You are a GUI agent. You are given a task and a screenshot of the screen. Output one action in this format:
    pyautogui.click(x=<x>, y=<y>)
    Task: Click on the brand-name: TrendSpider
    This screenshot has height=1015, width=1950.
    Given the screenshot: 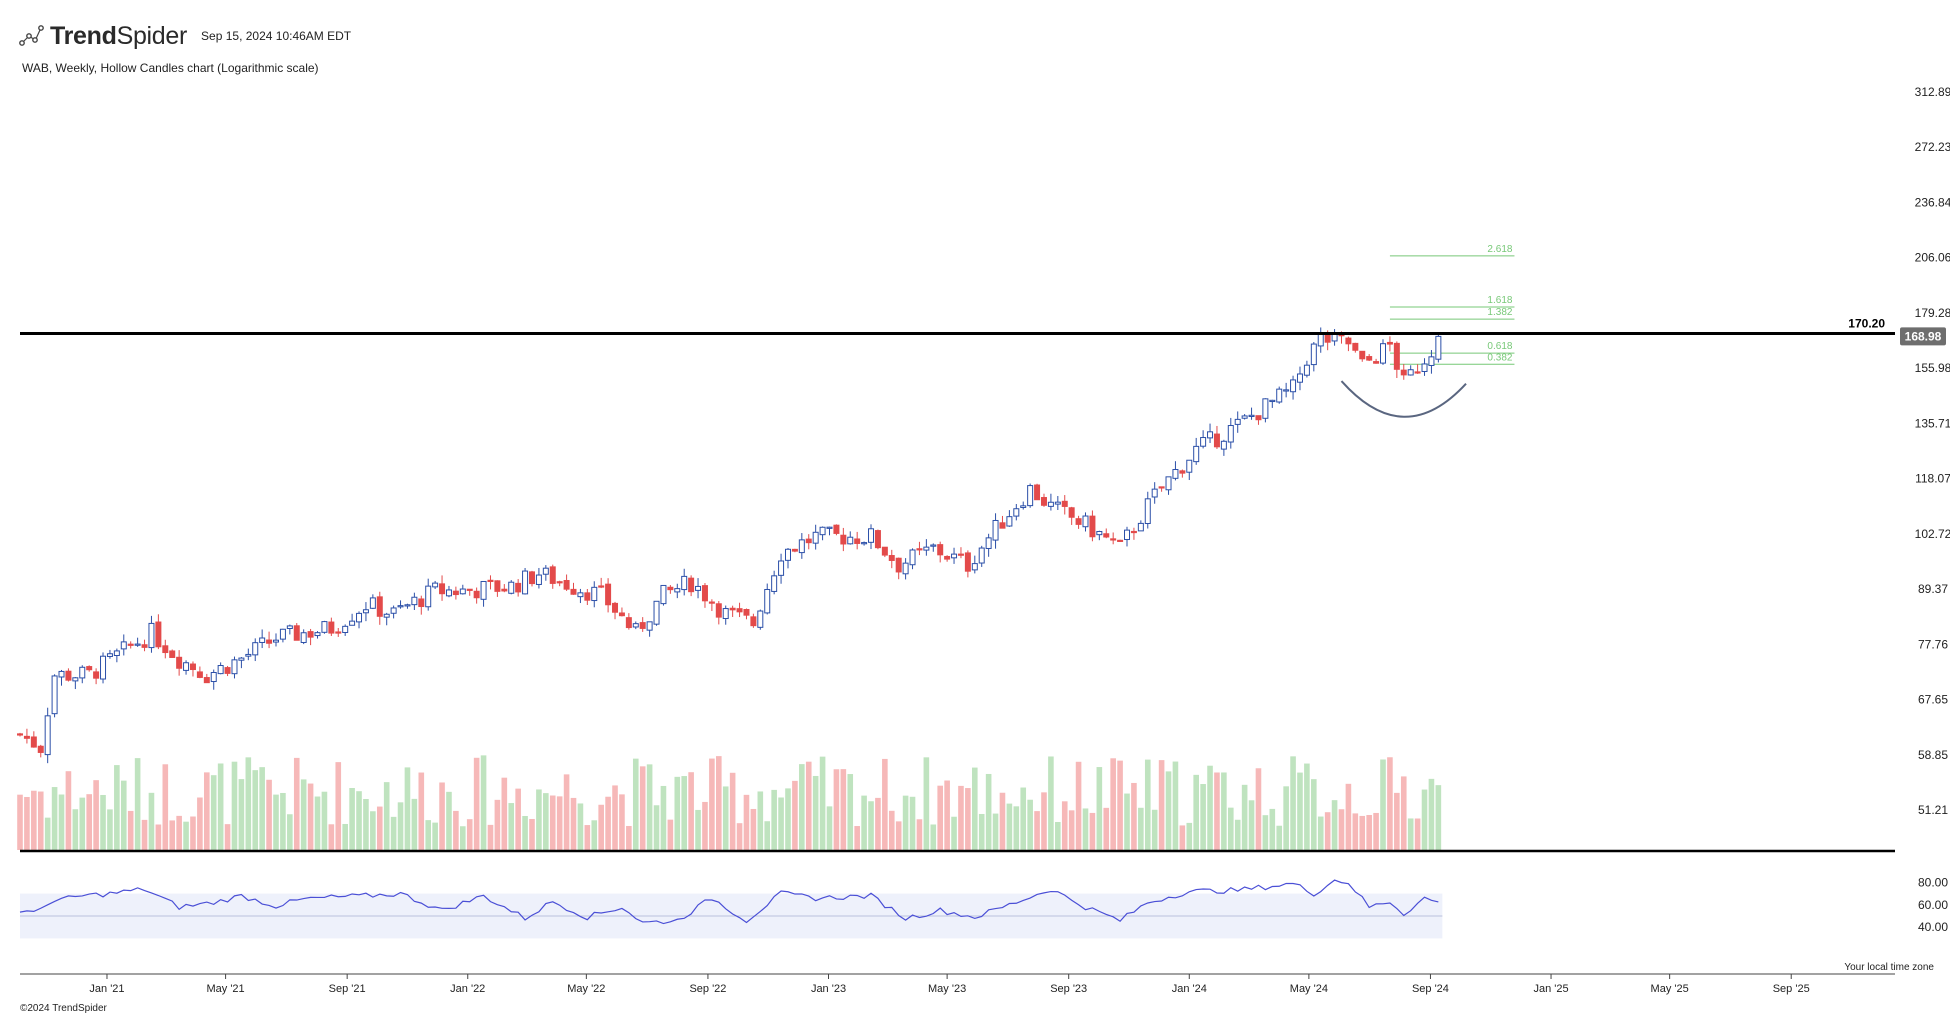 What is the action you would take?
    pyautogui.click(x=118, y=36)
    